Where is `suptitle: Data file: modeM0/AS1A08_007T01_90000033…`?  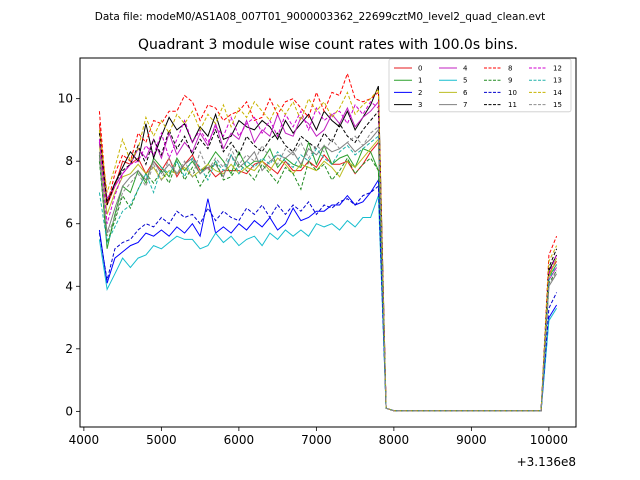 suptitle: Data file: modeM0/AS1A08_007T01_90000033… is located at coordinates (320, 17).